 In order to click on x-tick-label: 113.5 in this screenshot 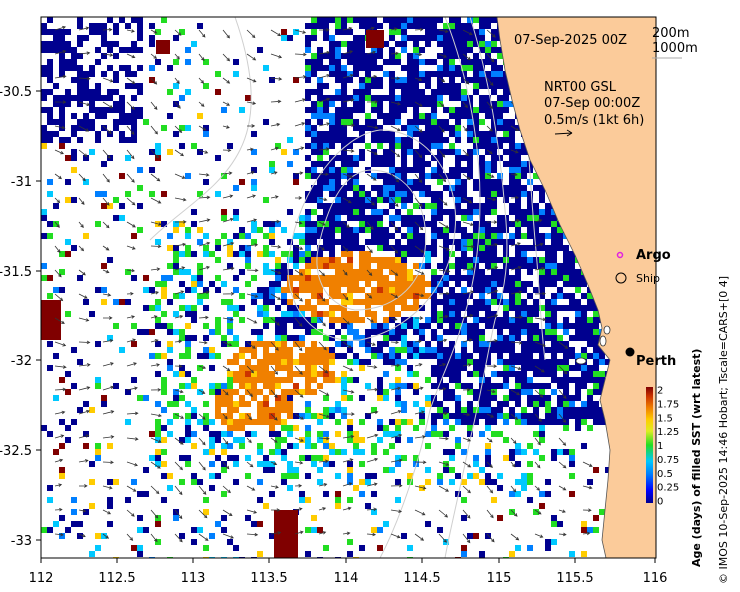, I will do `click(268, 578)`.